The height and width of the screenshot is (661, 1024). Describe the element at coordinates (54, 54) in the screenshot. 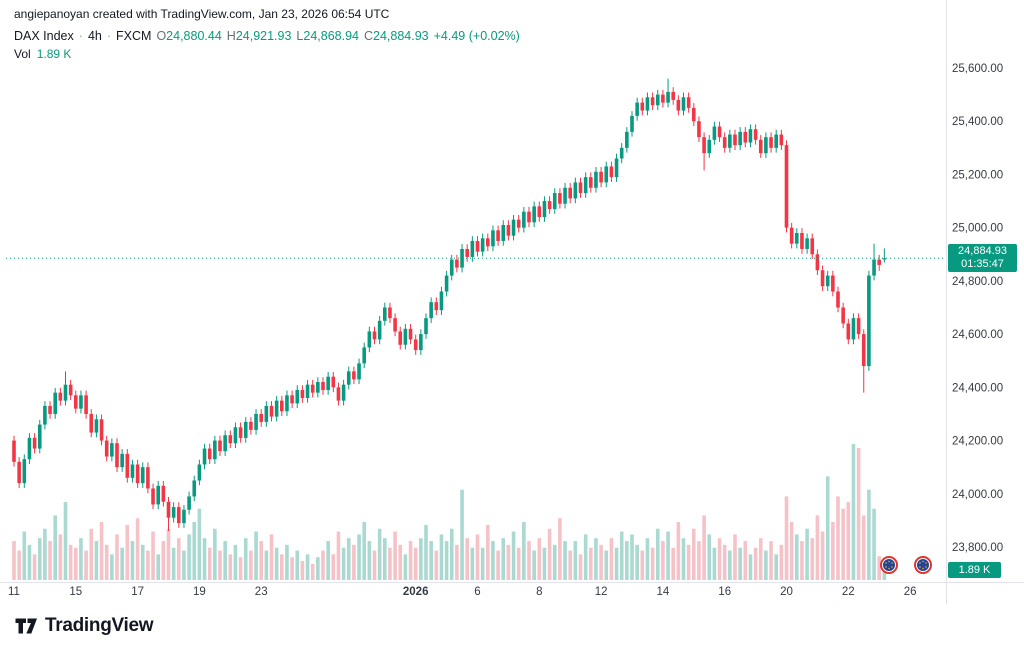

I see `volume-value: 1.89 K` at that location.